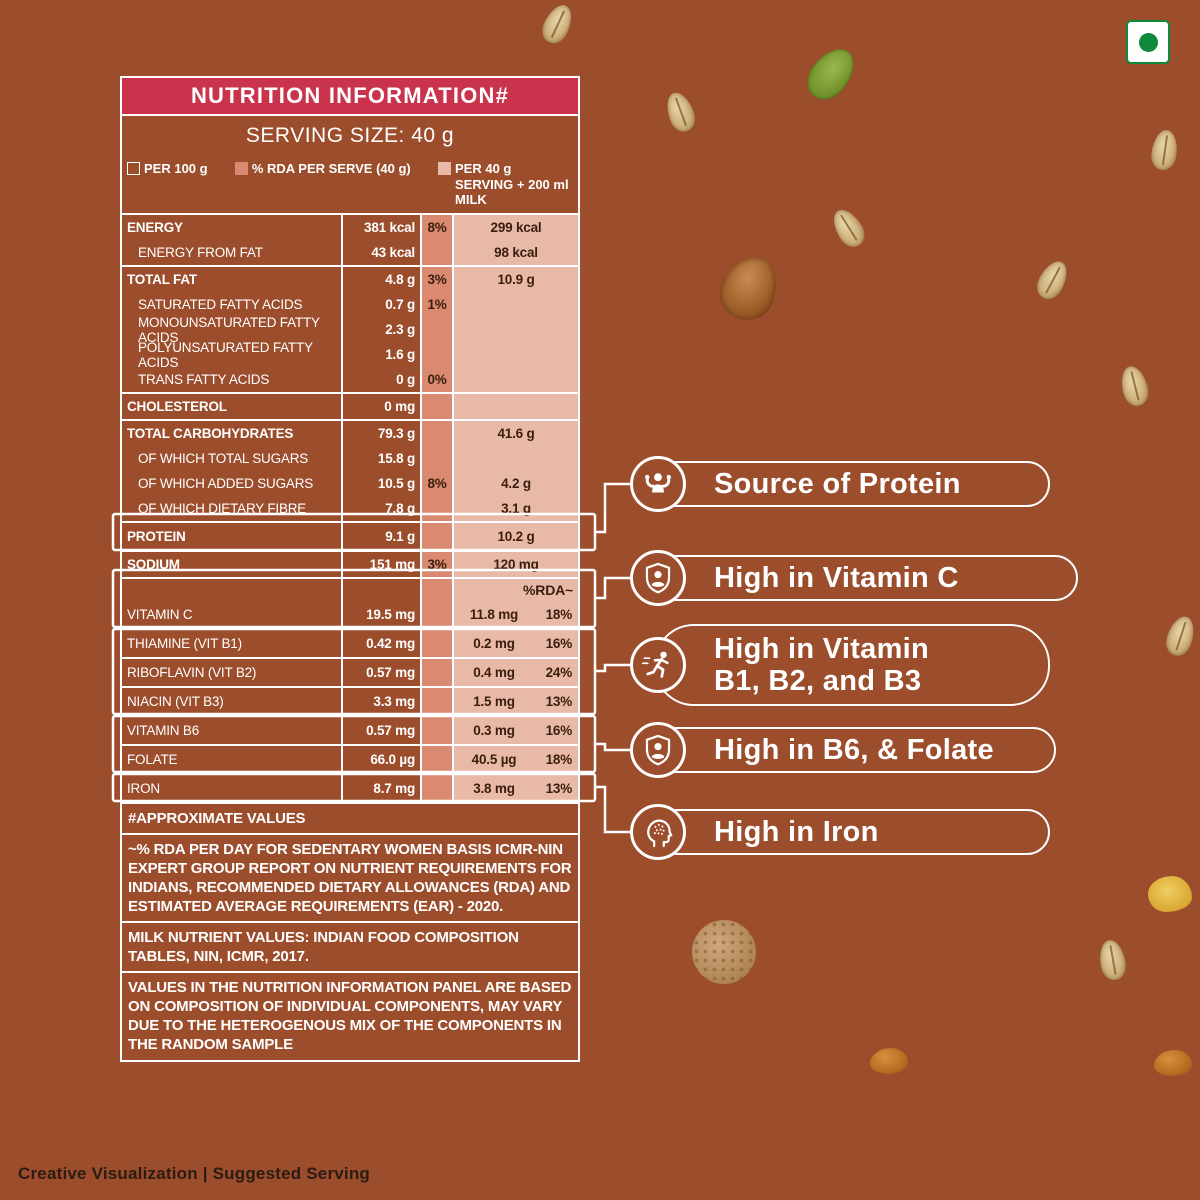  What do you see at coordinates (380, 433) in the screenshot?
I see `row-per100-value: 79.3 g` at bounding box center [380, 433].